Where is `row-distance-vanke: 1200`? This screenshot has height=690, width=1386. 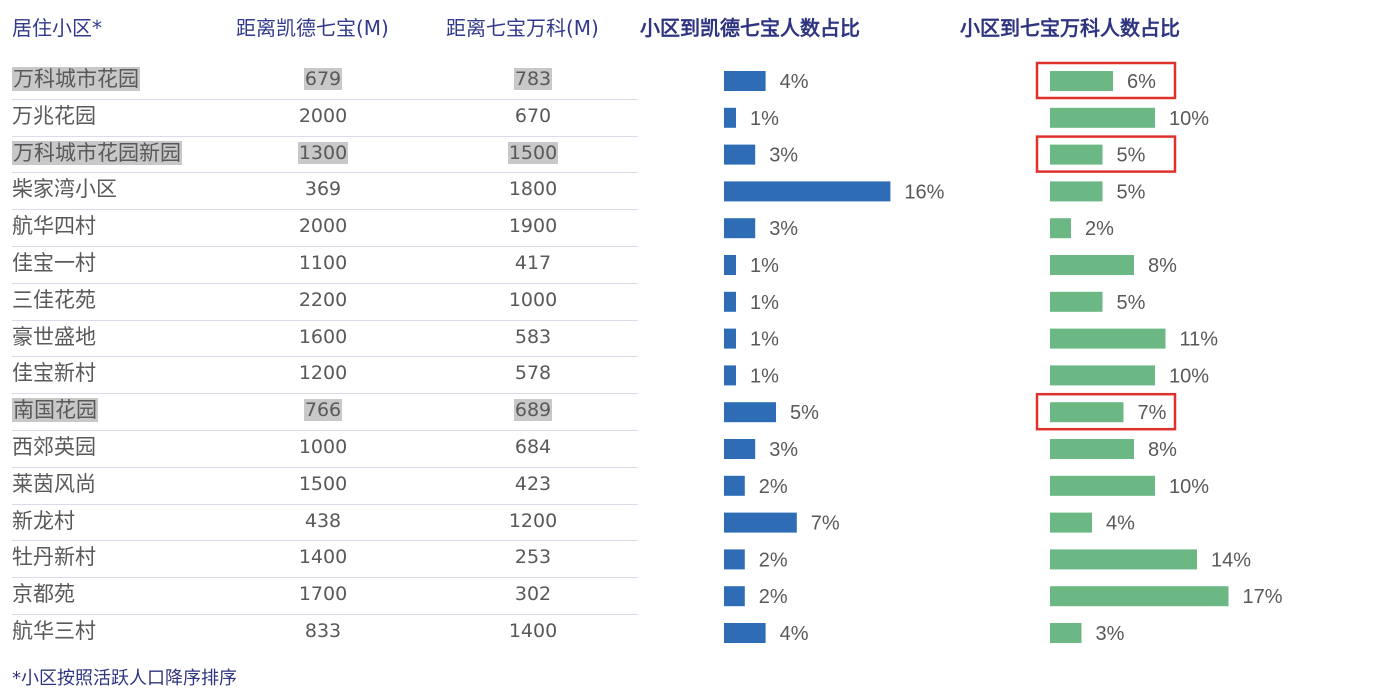
row-distance-vanke: 1200 is located at coordinates (533, 520).